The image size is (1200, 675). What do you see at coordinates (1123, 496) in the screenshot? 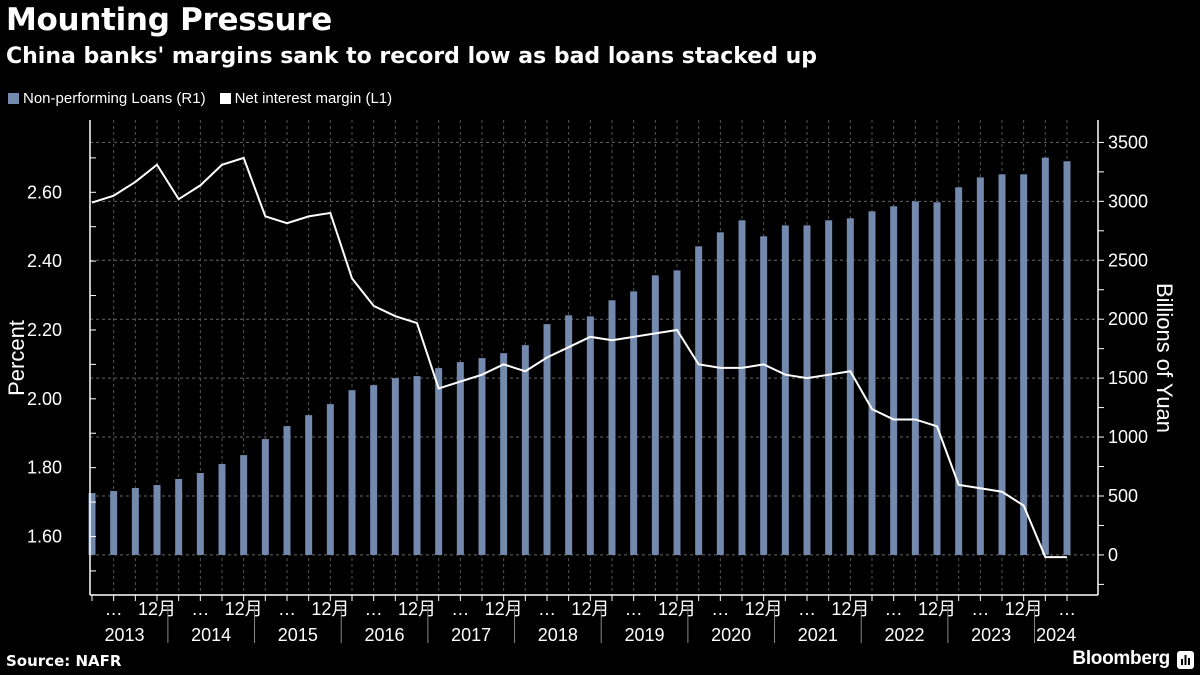
I see `right-tick-label: 500` at bounding box center [1123, 496].